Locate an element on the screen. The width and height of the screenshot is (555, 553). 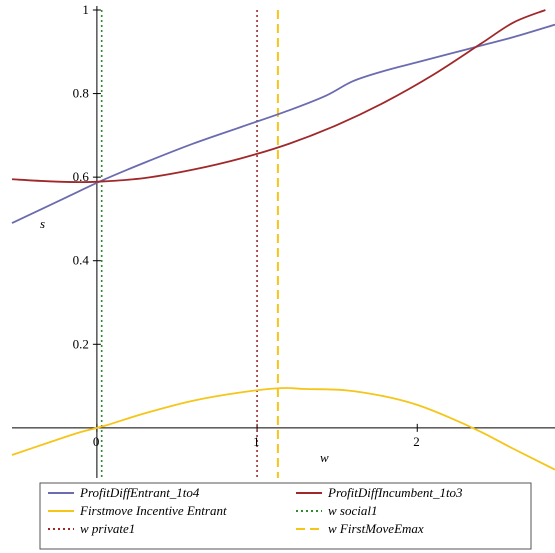
y-tick-label: 0.4 is located at coordinates (81, 260).